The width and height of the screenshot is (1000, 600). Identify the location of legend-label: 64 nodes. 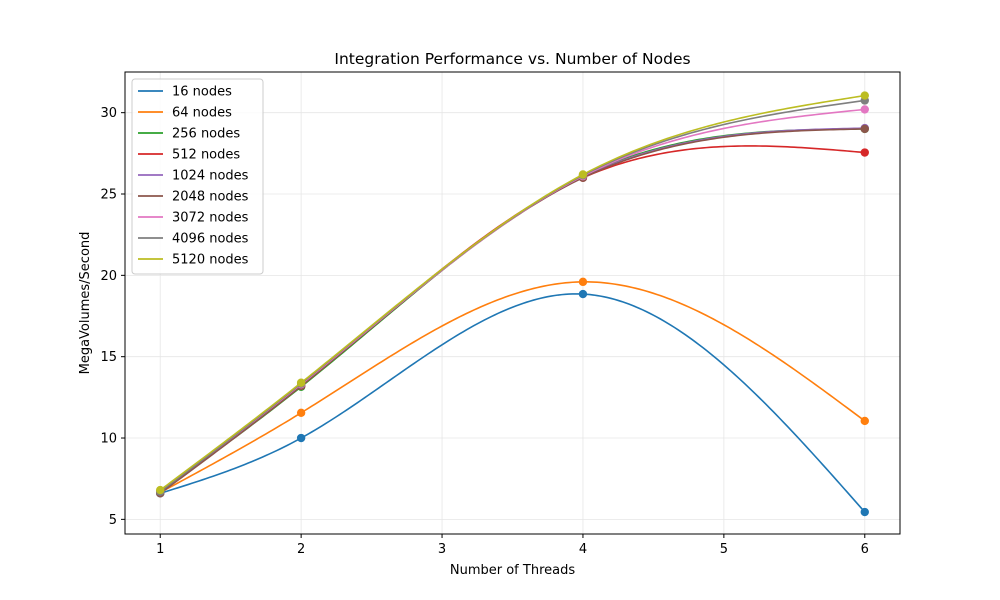
(202, 113).